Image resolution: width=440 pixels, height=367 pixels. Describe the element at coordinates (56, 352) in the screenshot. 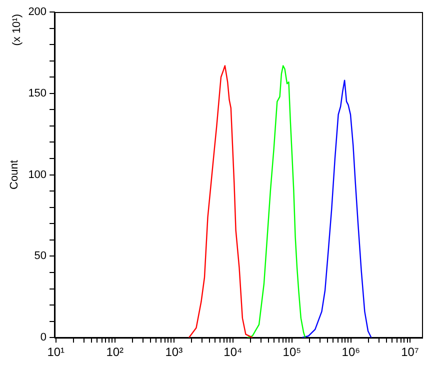

I see `x-tick-label: 10¹` at that location.